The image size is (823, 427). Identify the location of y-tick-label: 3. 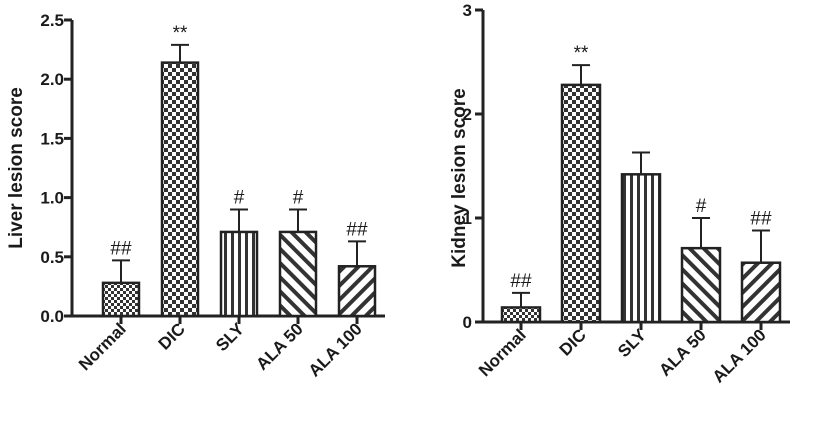
(467, 10).